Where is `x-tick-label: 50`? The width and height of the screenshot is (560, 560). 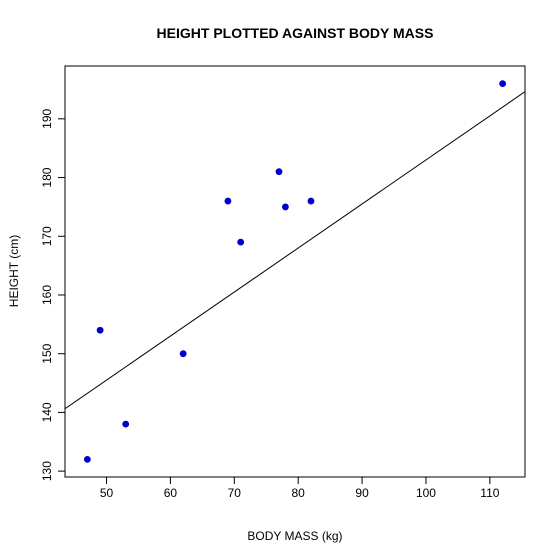 x-tick-label: 50 is located at coordinates (107, 493).